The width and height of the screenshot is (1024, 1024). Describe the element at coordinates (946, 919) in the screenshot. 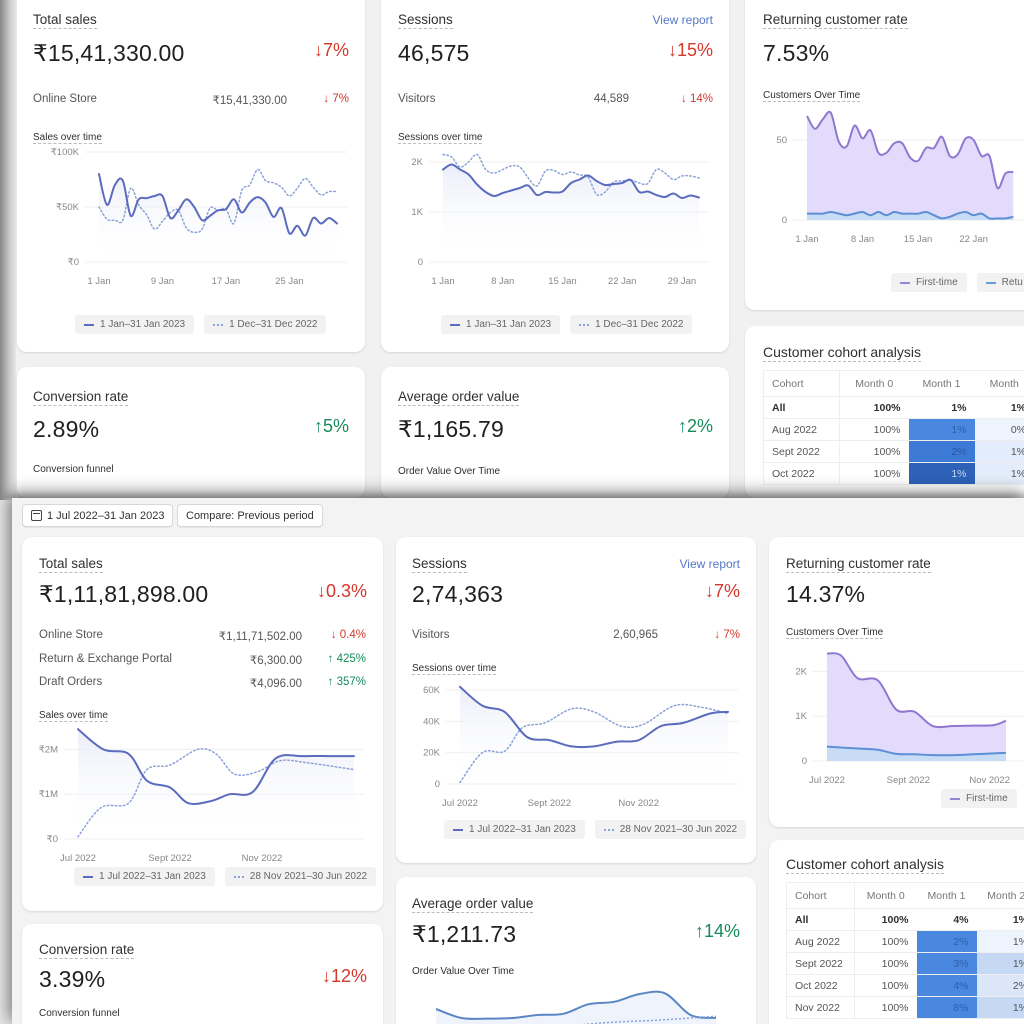

I see `month-1-cell: 4%` at that location.